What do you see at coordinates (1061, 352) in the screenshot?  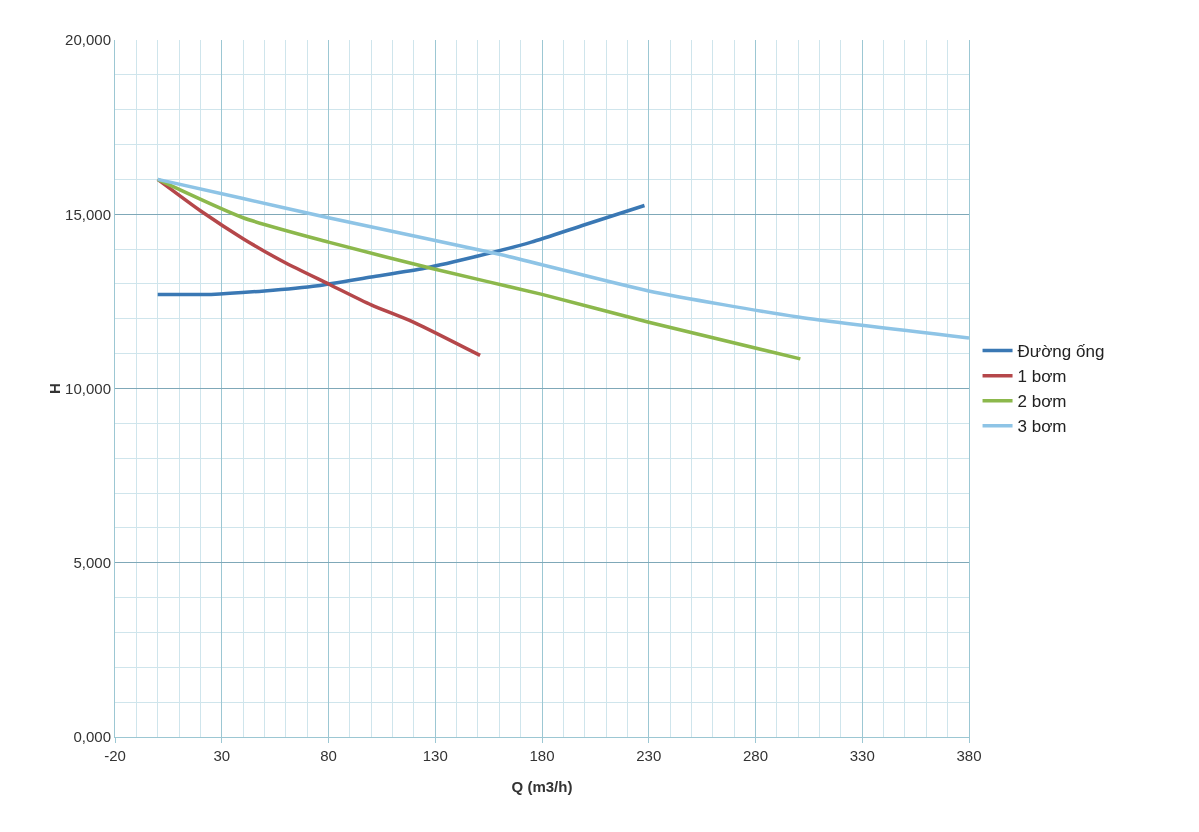 I see `legend-label: Đường ống` at bounding box center [1061, 352].